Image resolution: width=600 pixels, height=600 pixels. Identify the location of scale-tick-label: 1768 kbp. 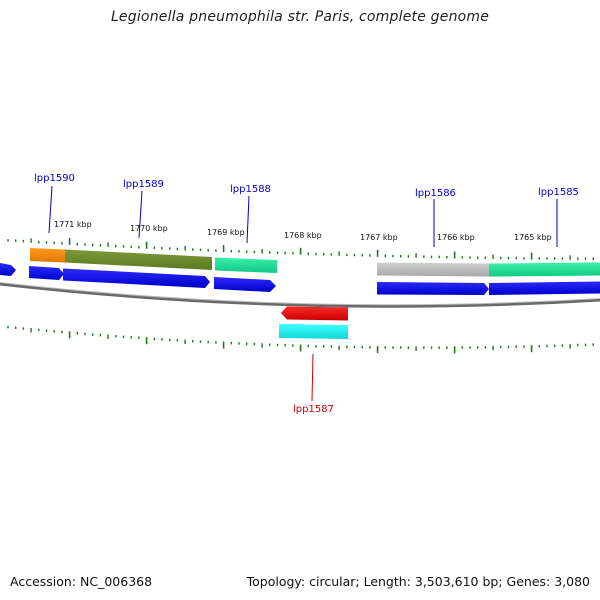
(303, 235).